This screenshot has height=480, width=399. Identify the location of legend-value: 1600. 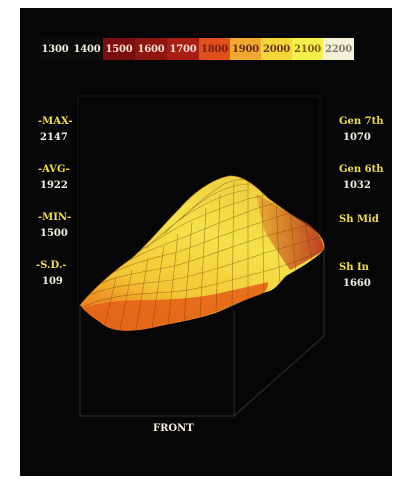
(151, 49).